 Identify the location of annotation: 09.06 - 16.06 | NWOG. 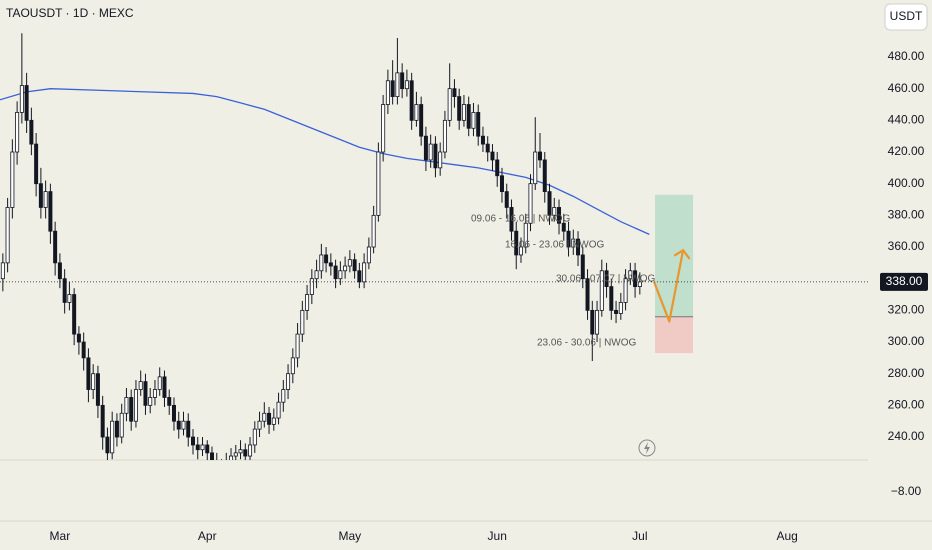
(521, 219).